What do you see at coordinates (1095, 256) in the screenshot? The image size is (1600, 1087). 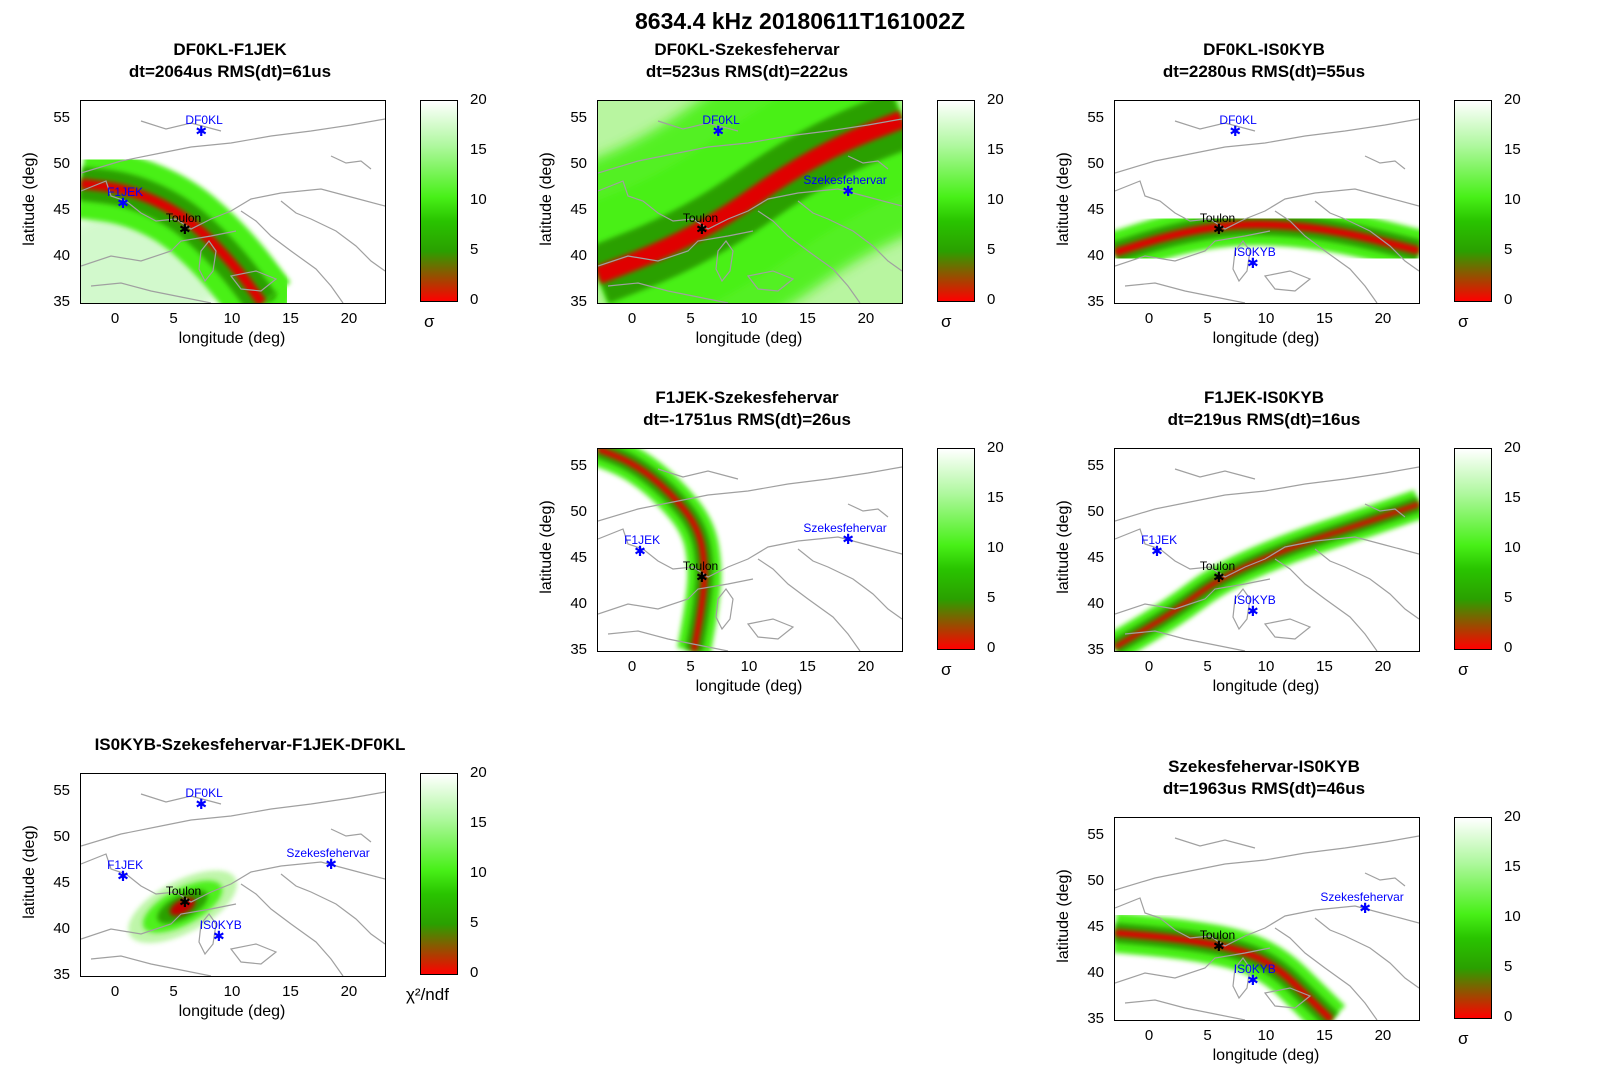 I see `y-tick-label: 40` at bounding box center [1095, 256].